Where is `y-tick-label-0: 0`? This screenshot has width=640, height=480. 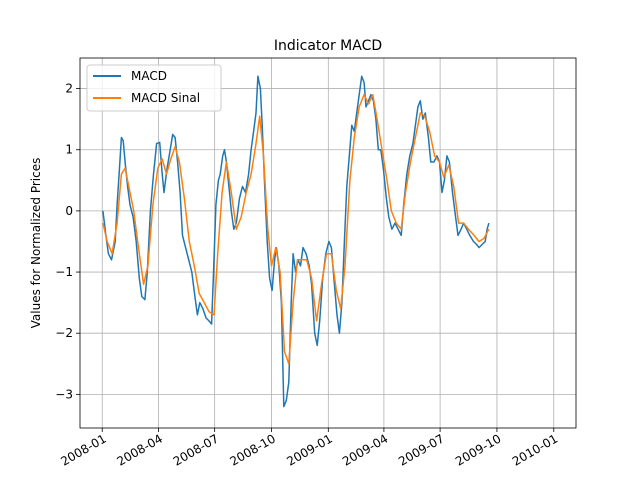
y-tick-label-0: 0 is located at coordinates (69, 211).